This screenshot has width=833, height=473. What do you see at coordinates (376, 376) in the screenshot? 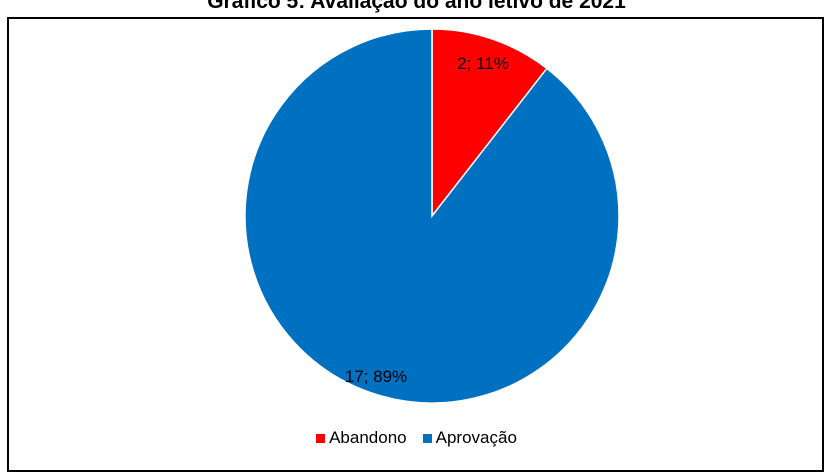
I see `data-label-aprovacao: 17; 89%` at bounding box center [376, 376].